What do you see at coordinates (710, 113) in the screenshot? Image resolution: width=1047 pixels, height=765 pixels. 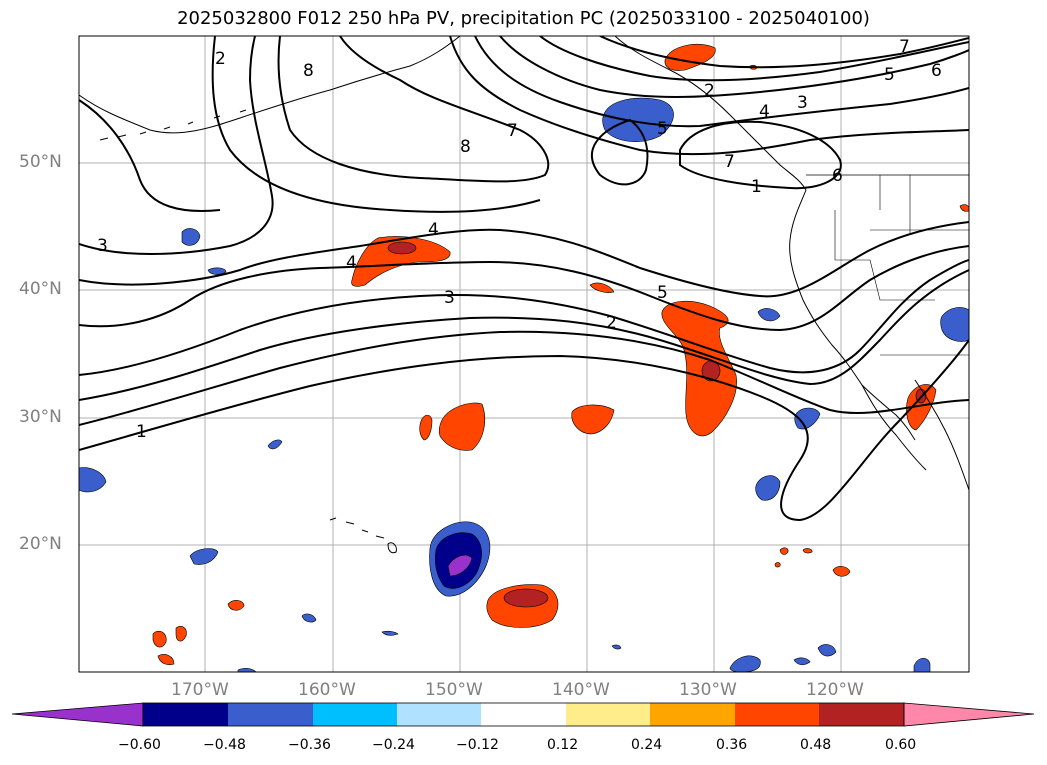 I see `coast-alaska-panhandle` at bounding box center [710, 113].